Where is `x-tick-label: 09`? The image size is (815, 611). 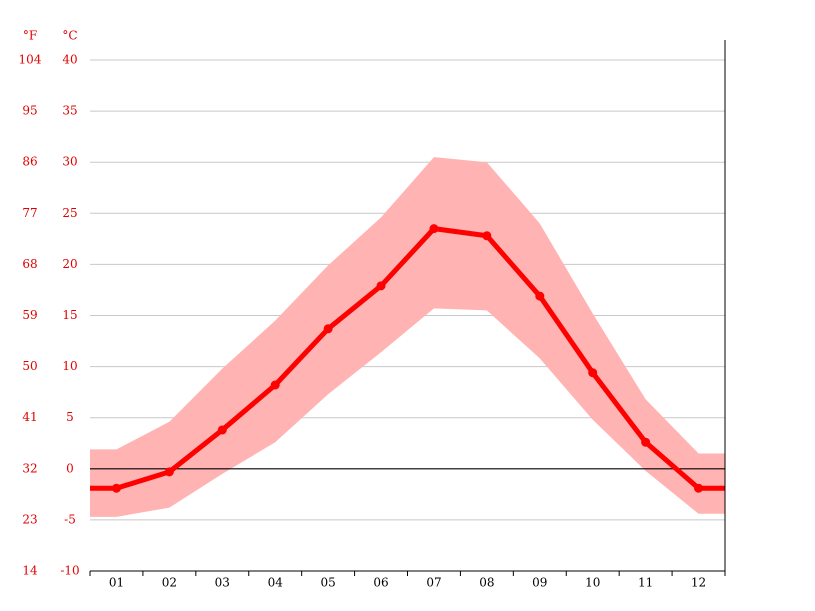
x-tick-label: 09 is located at coordinates (539, 583).